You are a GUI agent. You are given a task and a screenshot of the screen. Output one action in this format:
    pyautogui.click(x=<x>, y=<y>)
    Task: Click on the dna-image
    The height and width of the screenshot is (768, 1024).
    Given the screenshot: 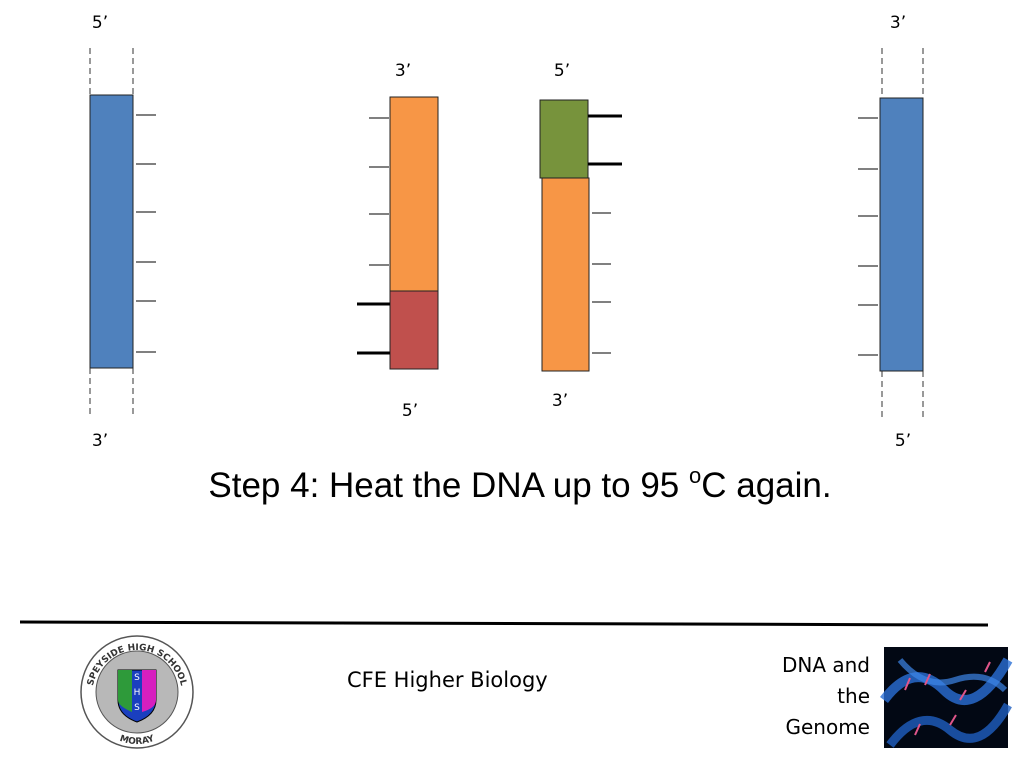 What is the action you would take?
    pyautogui.click(x=946, y=697)
    